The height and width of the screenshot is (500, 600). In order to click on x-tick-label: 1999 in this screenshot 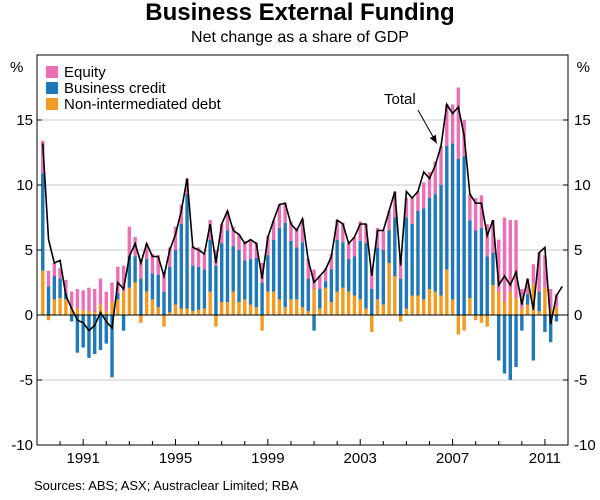, I will do `click(267, 458)`.